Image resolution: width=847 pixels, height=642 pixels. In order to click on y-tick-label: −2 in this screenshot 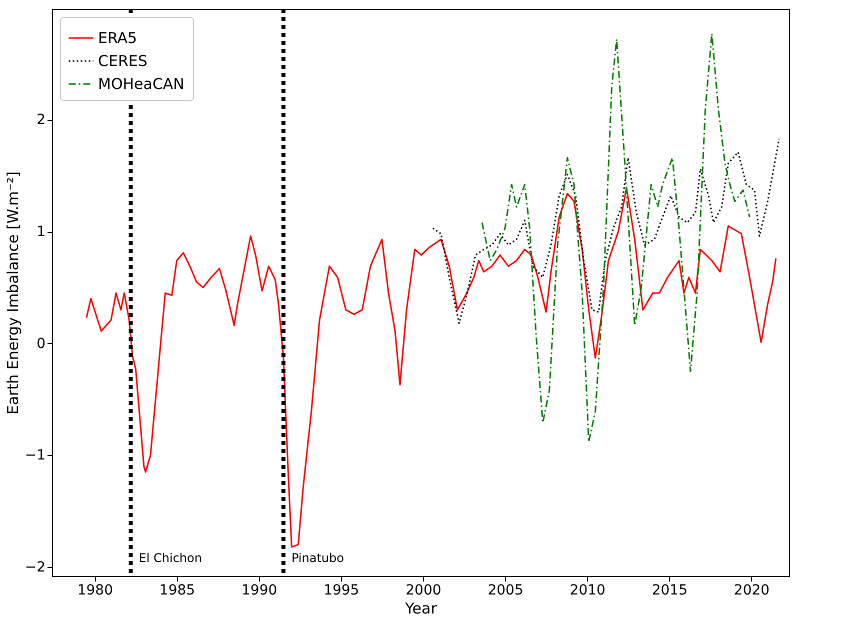, I will do `click(35, 568)`.